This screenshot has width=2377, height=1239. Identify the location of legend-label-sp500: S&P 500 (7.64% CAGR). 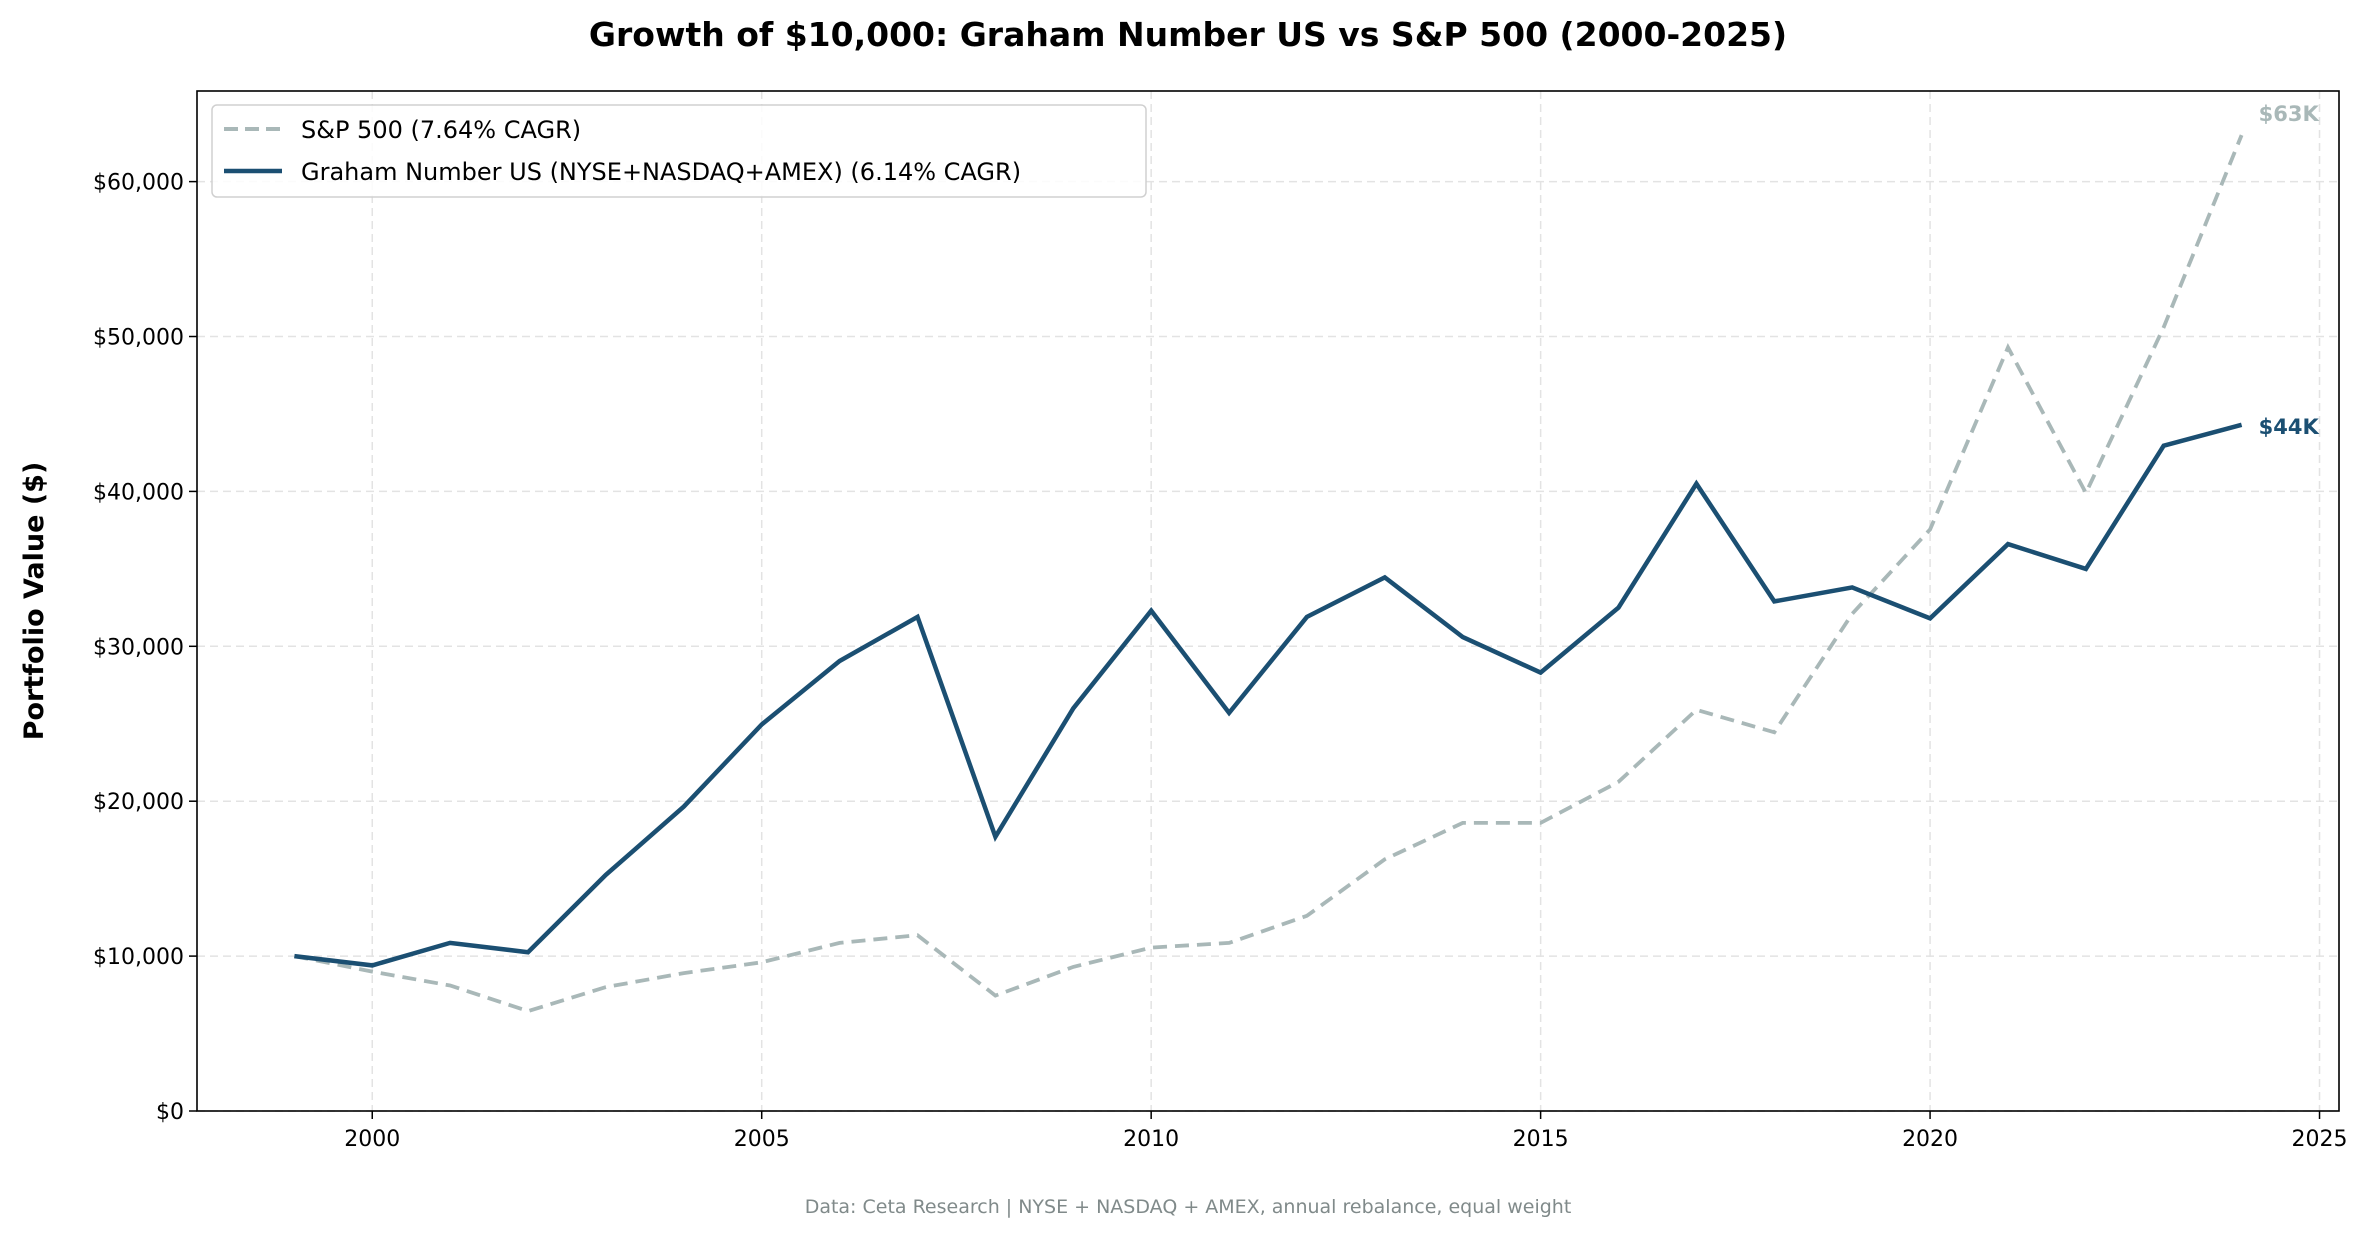
(441, 130).